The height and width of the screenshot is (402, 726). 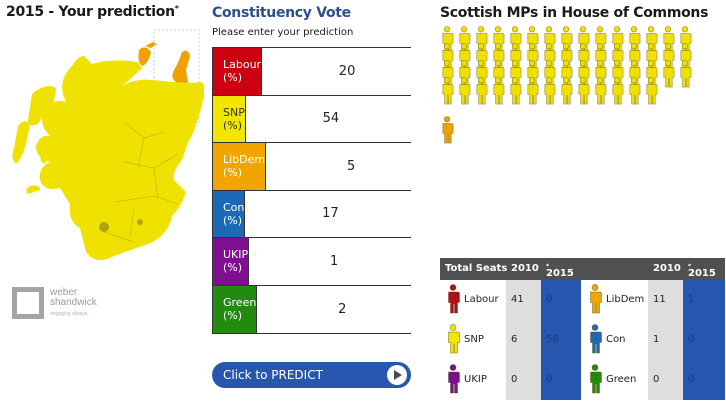 I want to click on header-2010-right: 2010, so click(x=667, y=268).